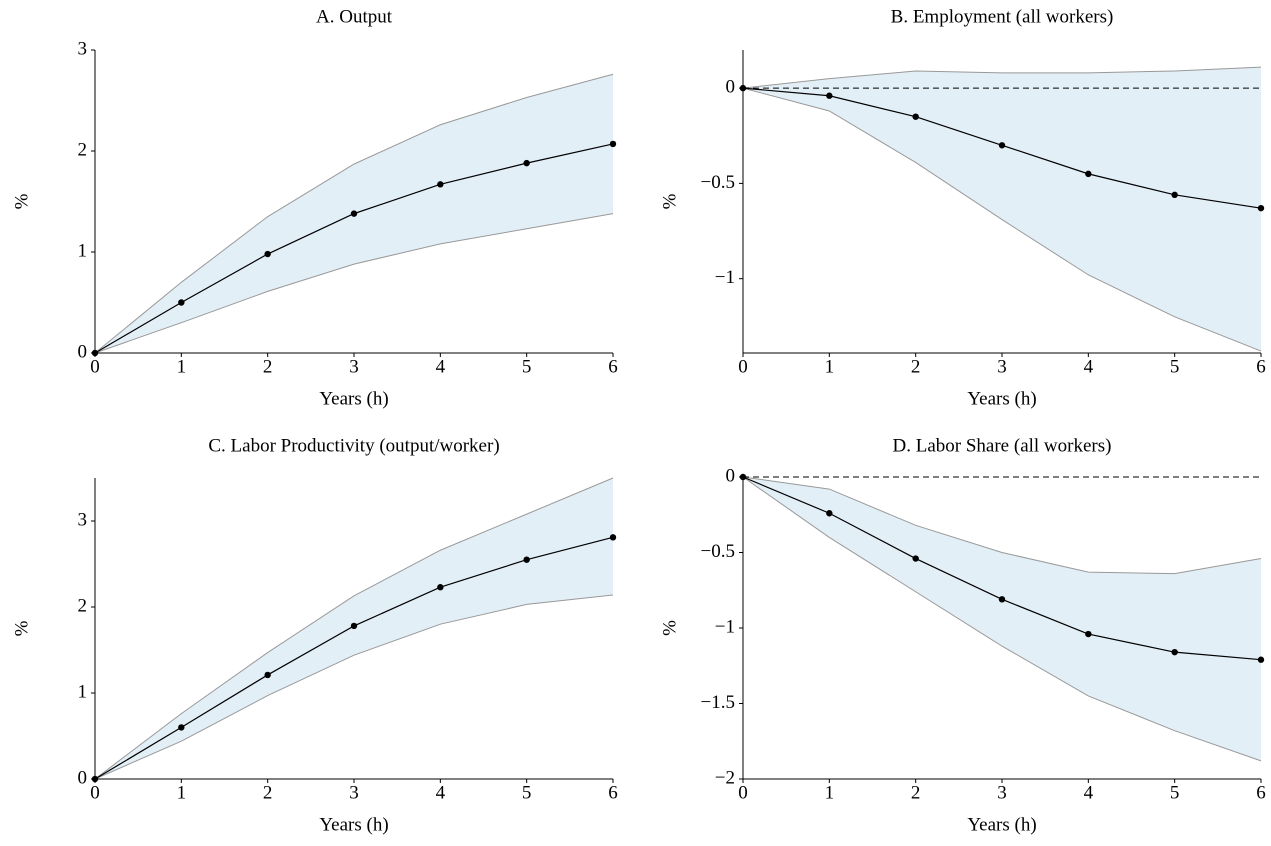 This screenshot has width=1271, height=846. What do you see at coordinates (725, 777) in the screenshot?
I see `y-tick-label: −2` at bounding box center [725, 777].